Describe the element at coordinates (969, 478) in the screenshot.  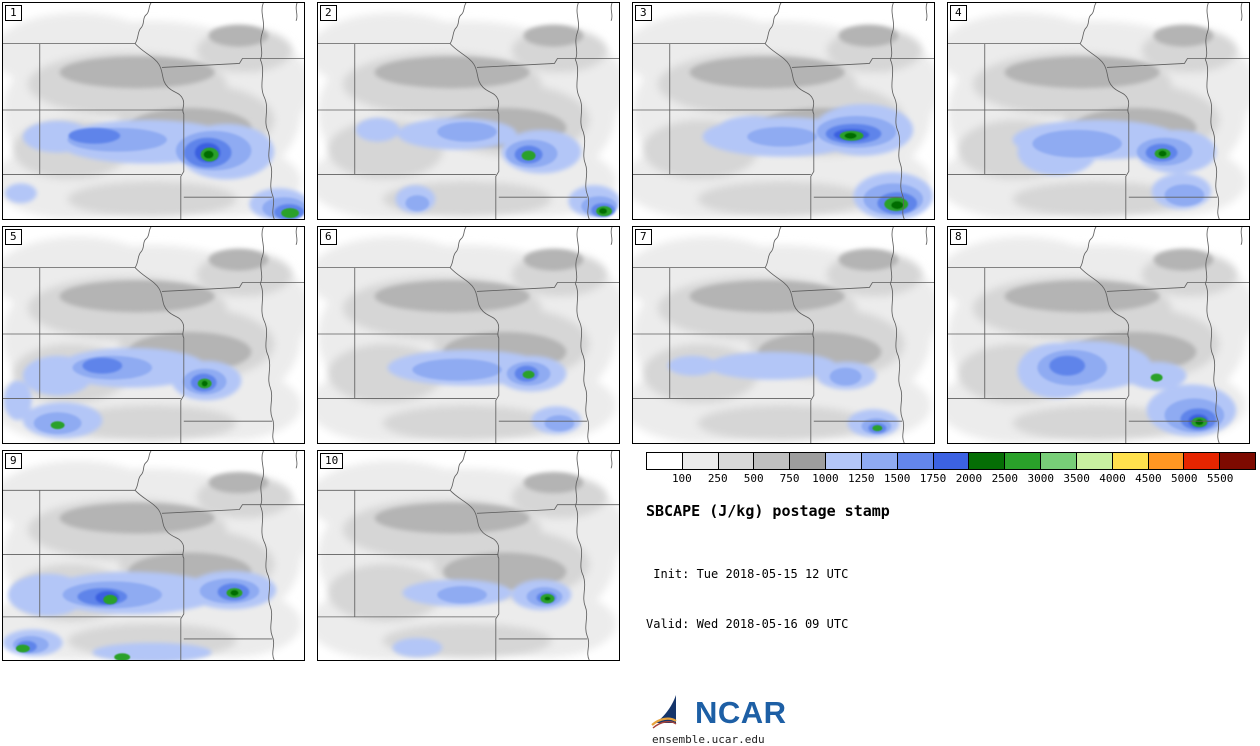
I see `colorbar-tick-label: 2000` at that location.